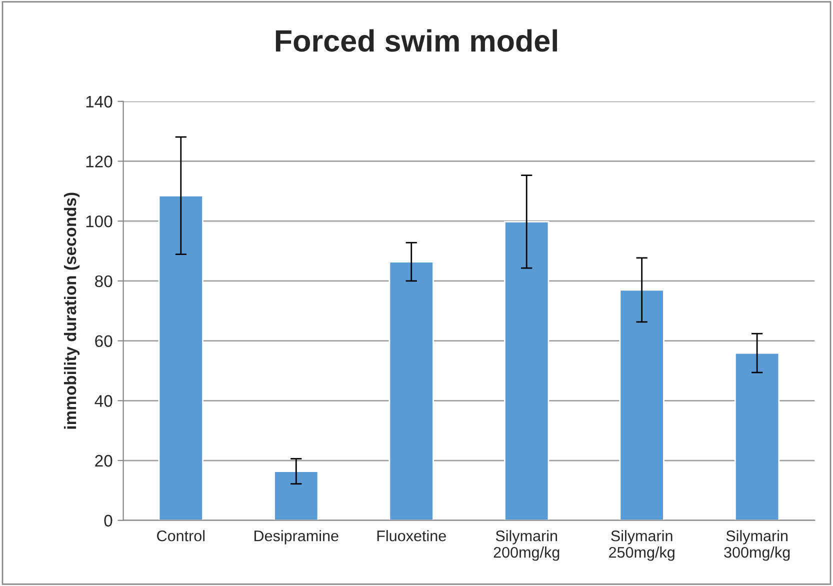  Describe the element at coordinates (103, 341) in the screenshot. I see `y-tick-label: 60` at that location.